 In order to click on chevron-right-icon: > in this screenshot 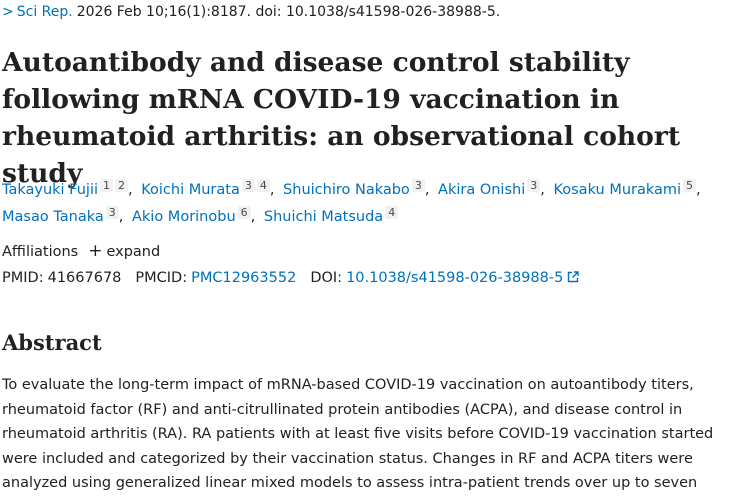, I will do `click(8, 12)`.